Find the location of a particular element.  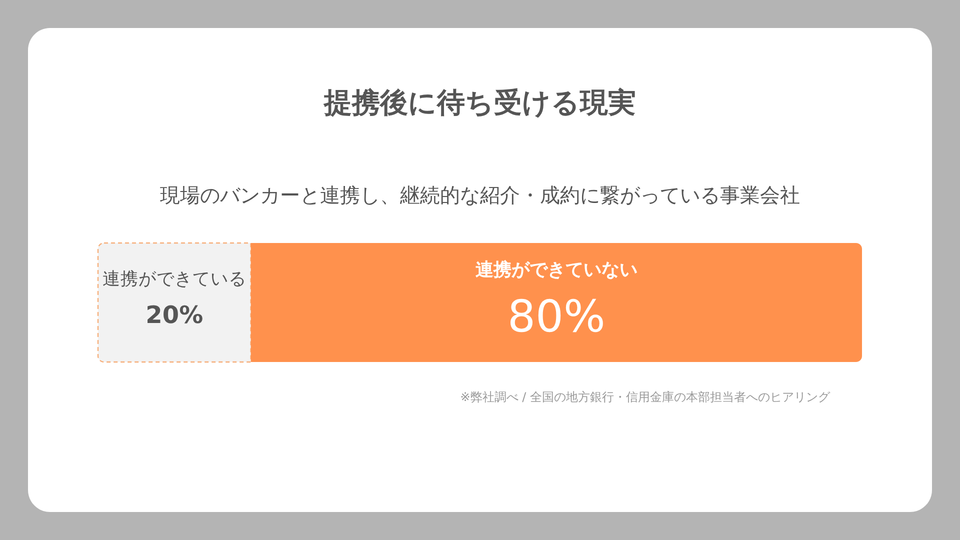

text: ※弊社調べ / 全国の地方銀行・信用金庫の本部担当者へのヒアリング is located at coordinates (645, 397).